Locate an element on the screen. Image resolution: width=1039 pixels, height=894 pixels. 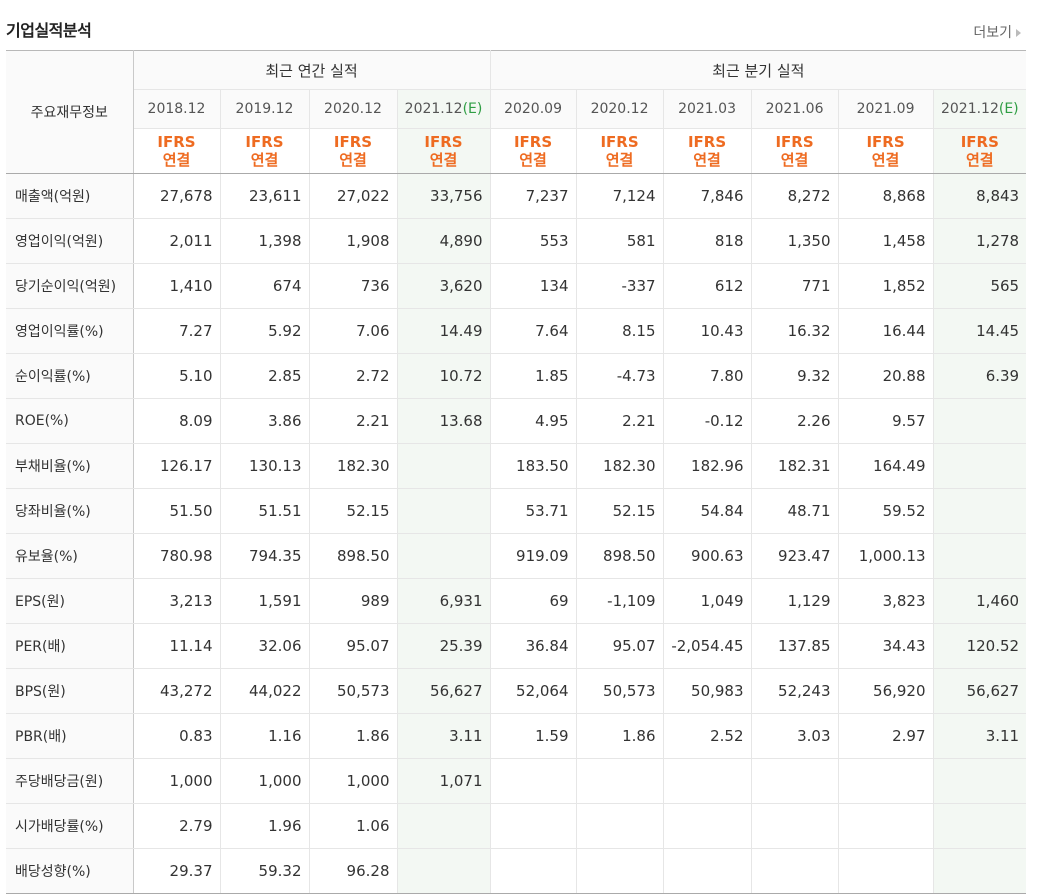
table-cell: 1.06 is located at coordinates (353, 826).